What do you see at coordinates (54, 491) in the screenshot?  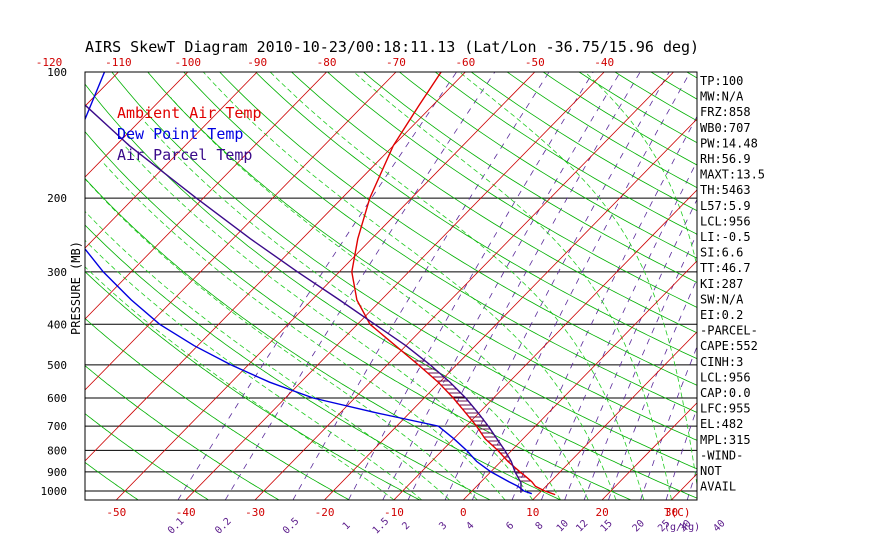 I see `pressure-tick-1000: 1000` at bounding box center [54, 491].